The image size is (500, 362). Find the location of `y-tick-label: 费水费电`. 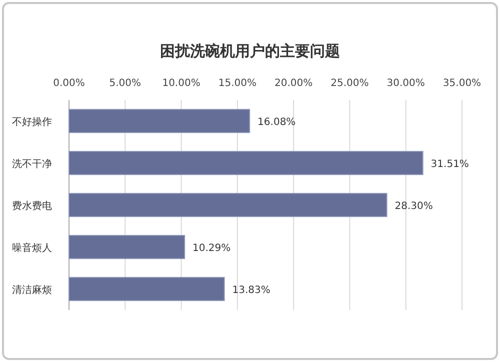

y-tick-label: 费水费电 is located at coordinates (32, 206).